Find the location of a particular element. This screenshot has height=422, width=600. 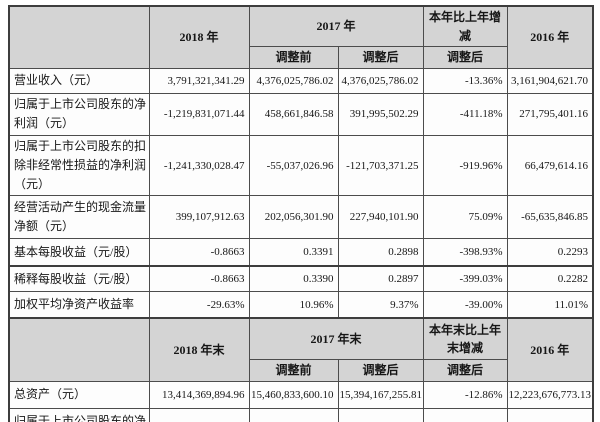

cell-adjust-before: 0.3390 is located at coordinates (293, 278).